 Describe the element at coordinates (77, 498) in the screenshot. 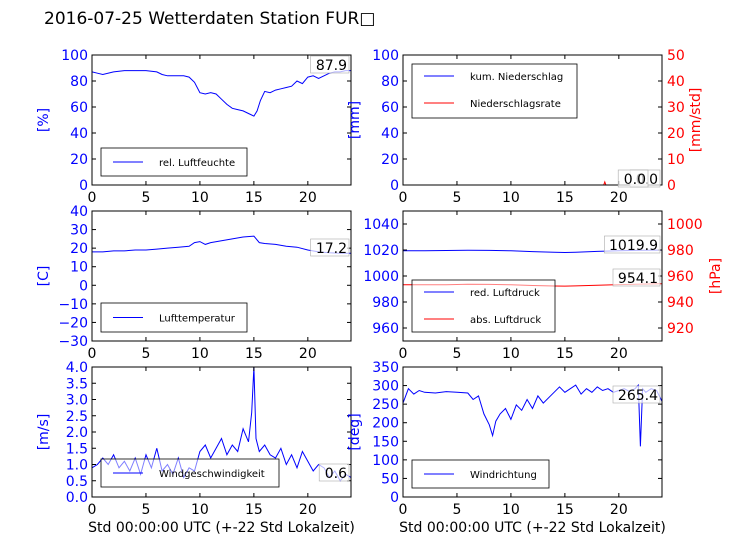

I see `y-tick-label: 0.0` at that location.